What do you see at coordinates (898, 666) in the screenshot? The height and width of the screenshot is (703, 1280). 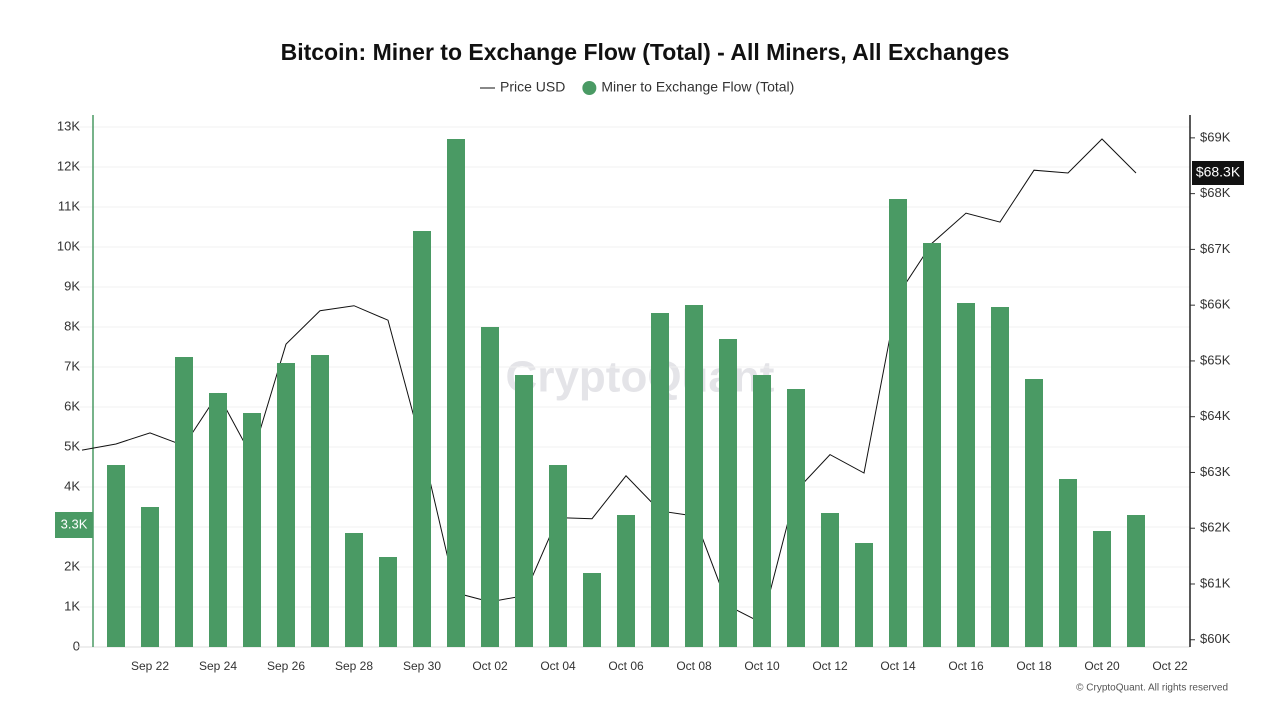 I see `x-tick-label: Oct 14` at bounding box center [898, 666].